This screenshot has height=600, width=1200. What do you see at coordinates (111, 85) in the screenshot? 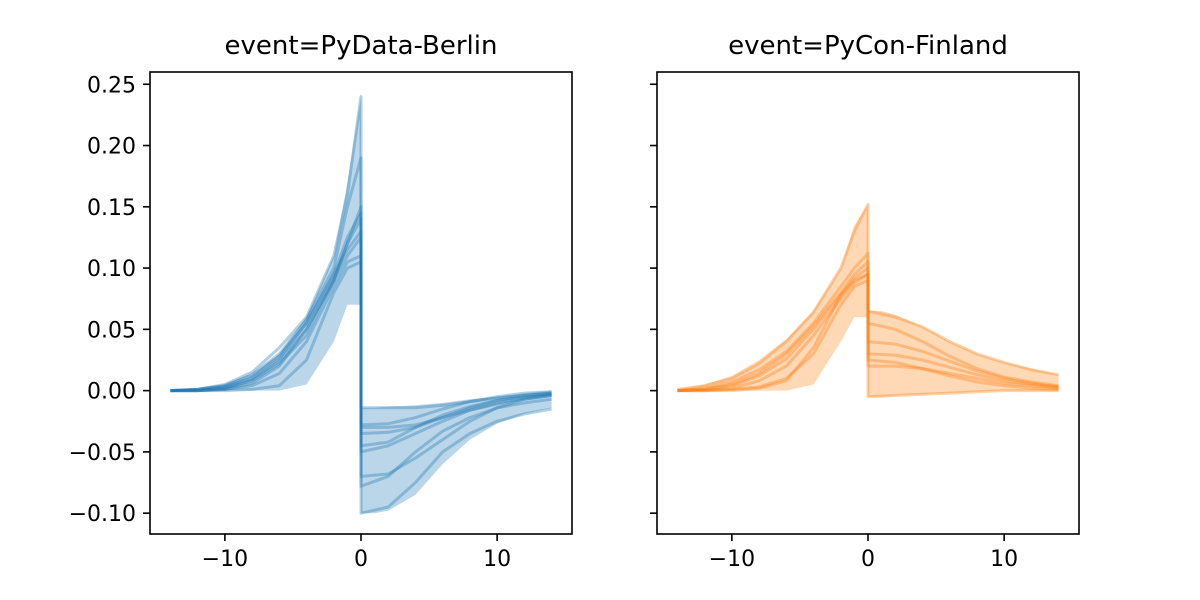
I see `y-tick-label: 0.25` at bounding box center [111, 85].